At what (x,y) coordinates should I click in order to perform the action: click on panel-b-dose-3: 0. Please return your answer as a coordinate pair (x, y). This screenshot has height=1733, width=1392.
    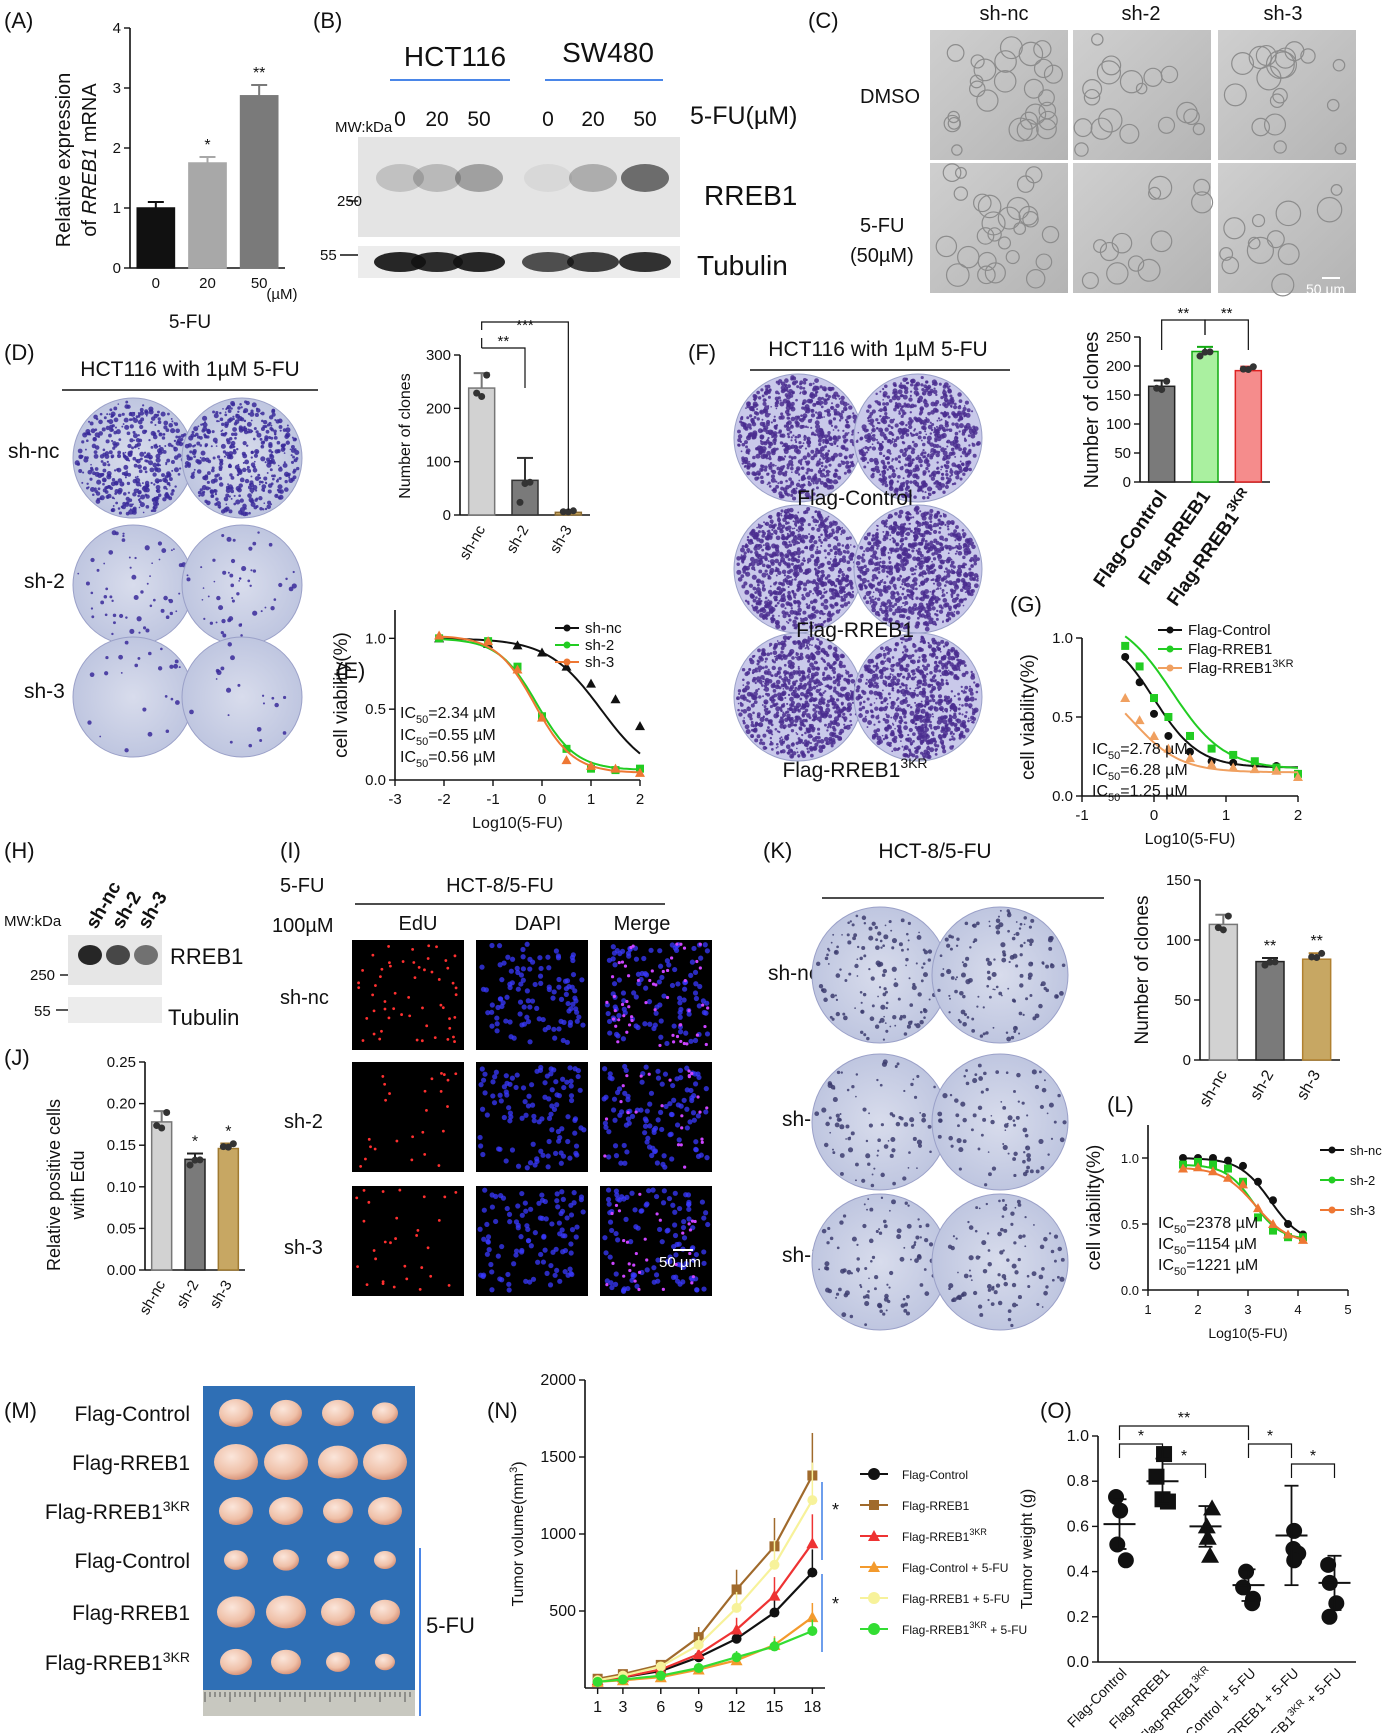
    Looking at the image, I should click on (548, 119).